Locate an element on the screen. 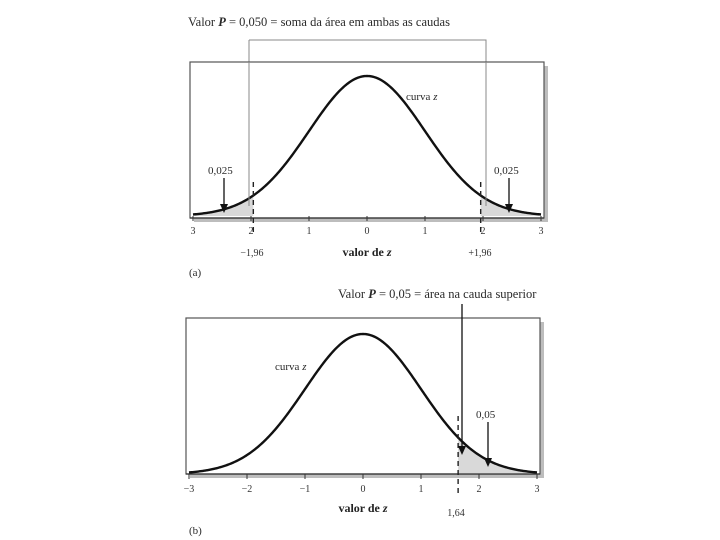 This screenshot has height=540, width=720. panel-a-right-tail-label: 0,025 is located at coordinates (506, 171).